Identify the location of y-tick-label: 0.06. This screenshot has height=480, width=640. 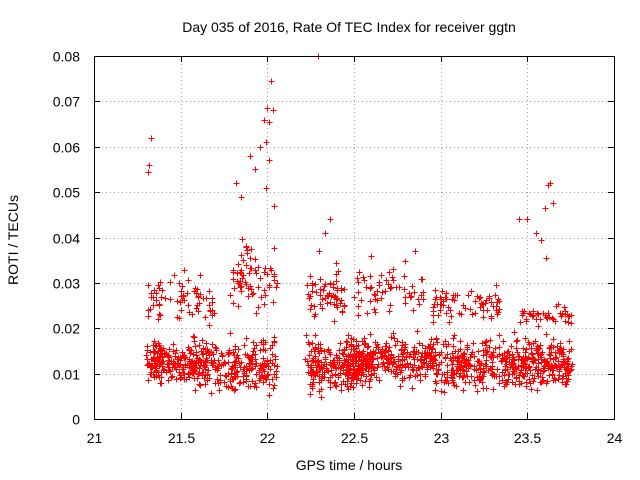
(66, 148).